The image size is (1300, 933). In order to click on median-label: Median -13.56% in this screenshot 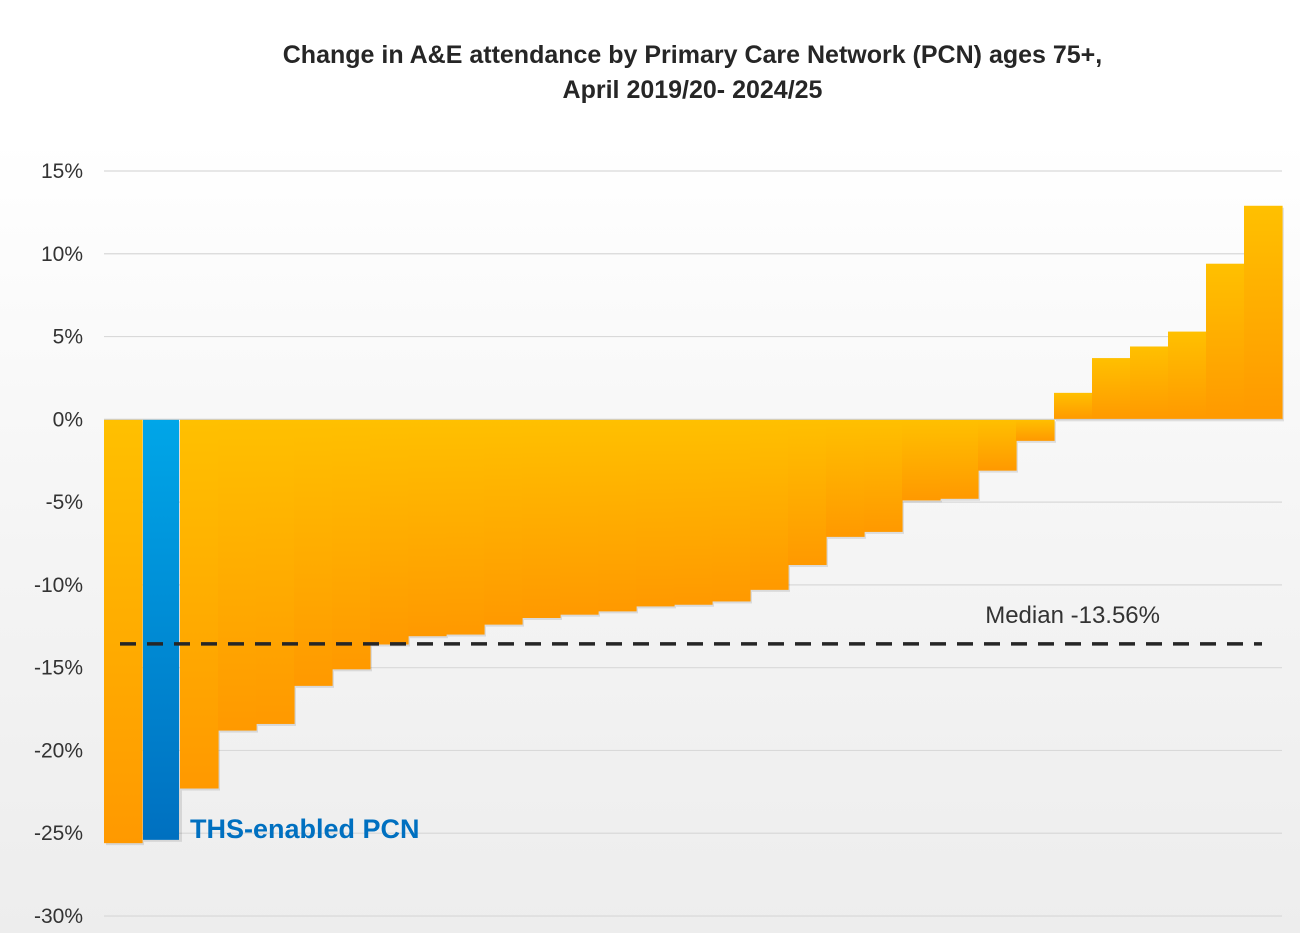, I will do `click(1072, 615)`.